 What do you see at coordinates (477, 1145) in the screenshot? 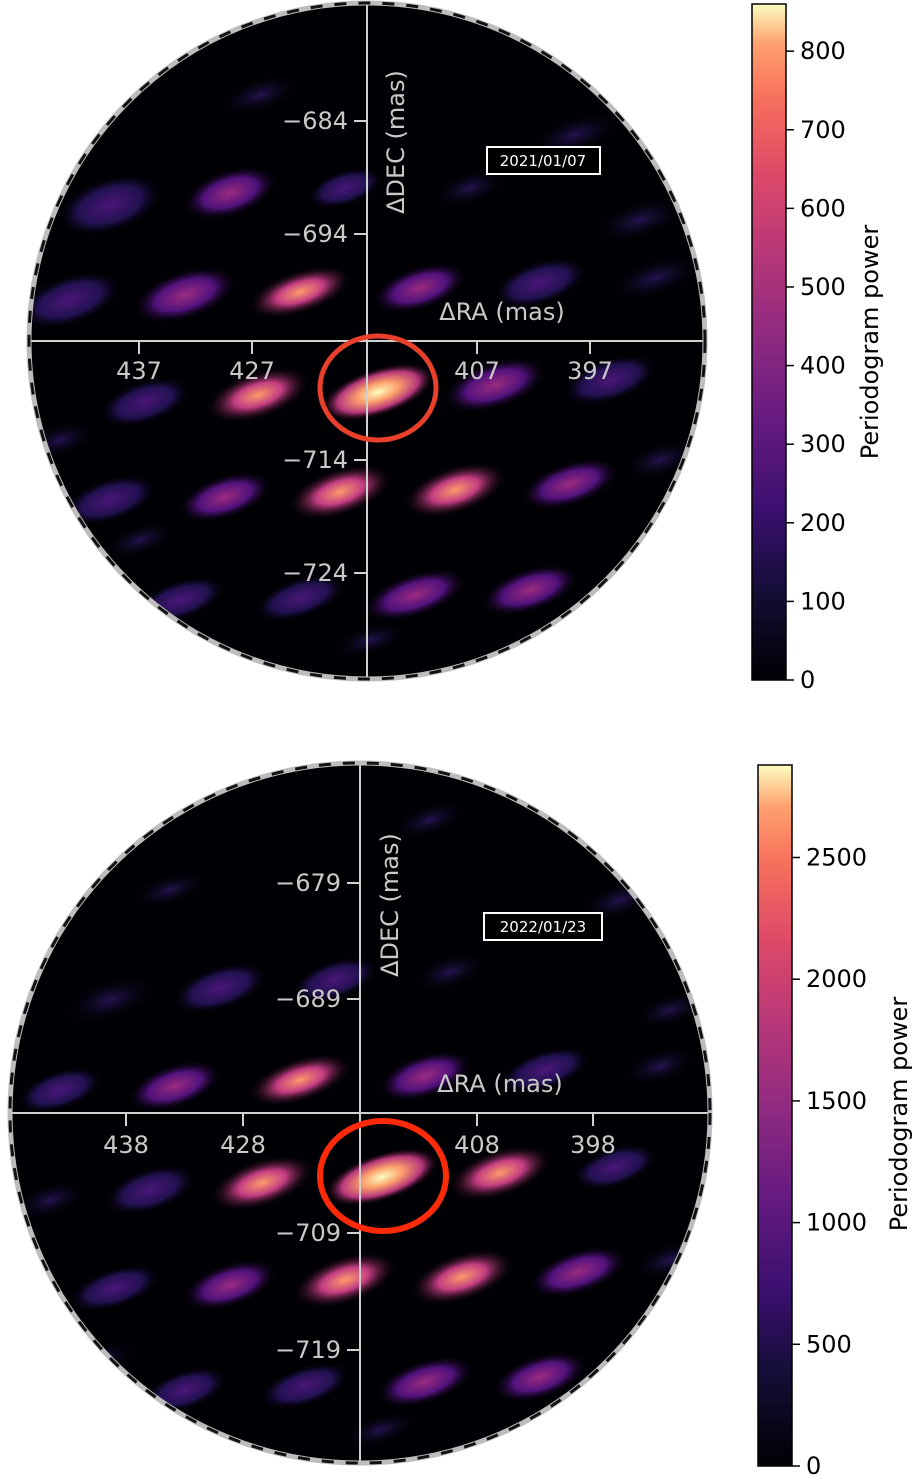
I see `ra-tick-label: 408` at bounding box center [477, 1145].